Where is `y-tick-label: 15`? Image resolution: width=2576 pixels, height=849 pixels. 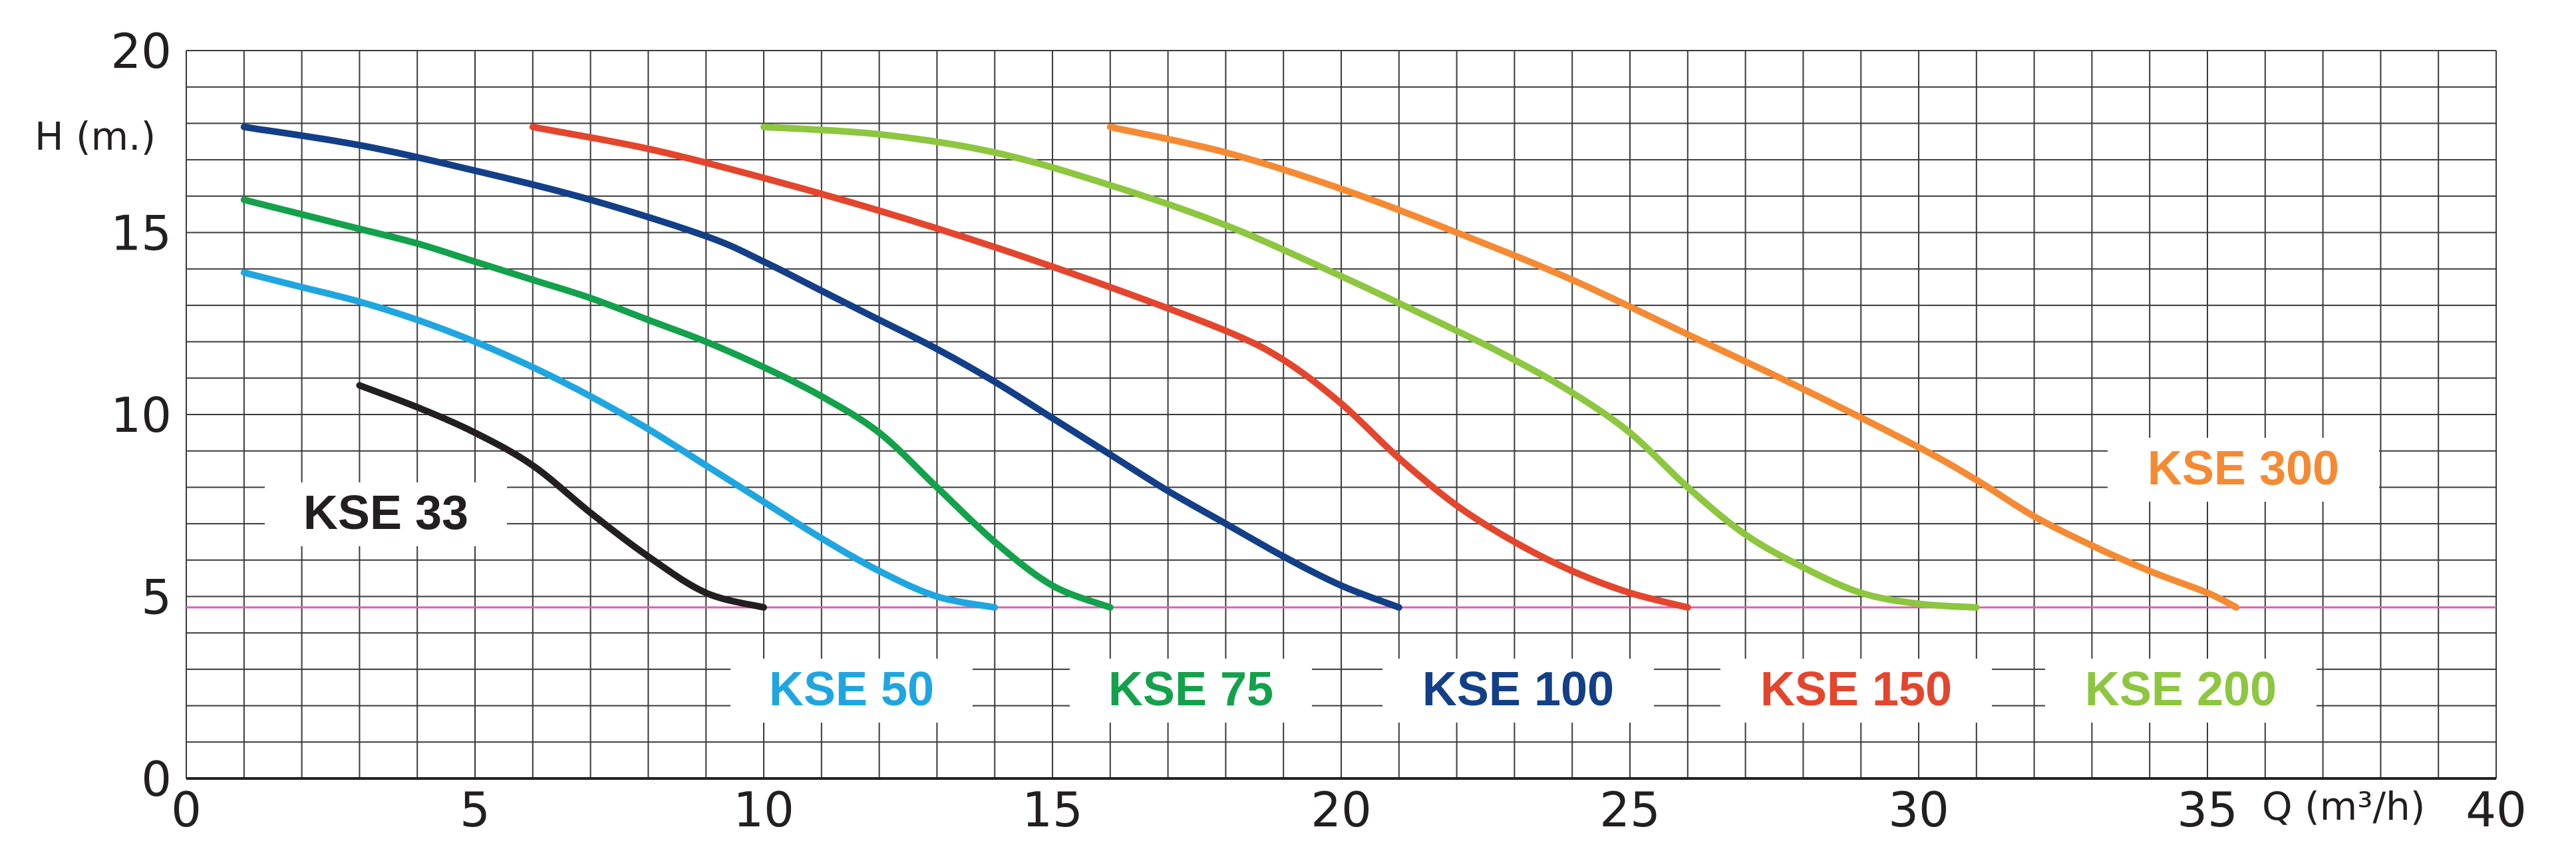 y-tick-label: 15 is located at coordinates (141, 233).